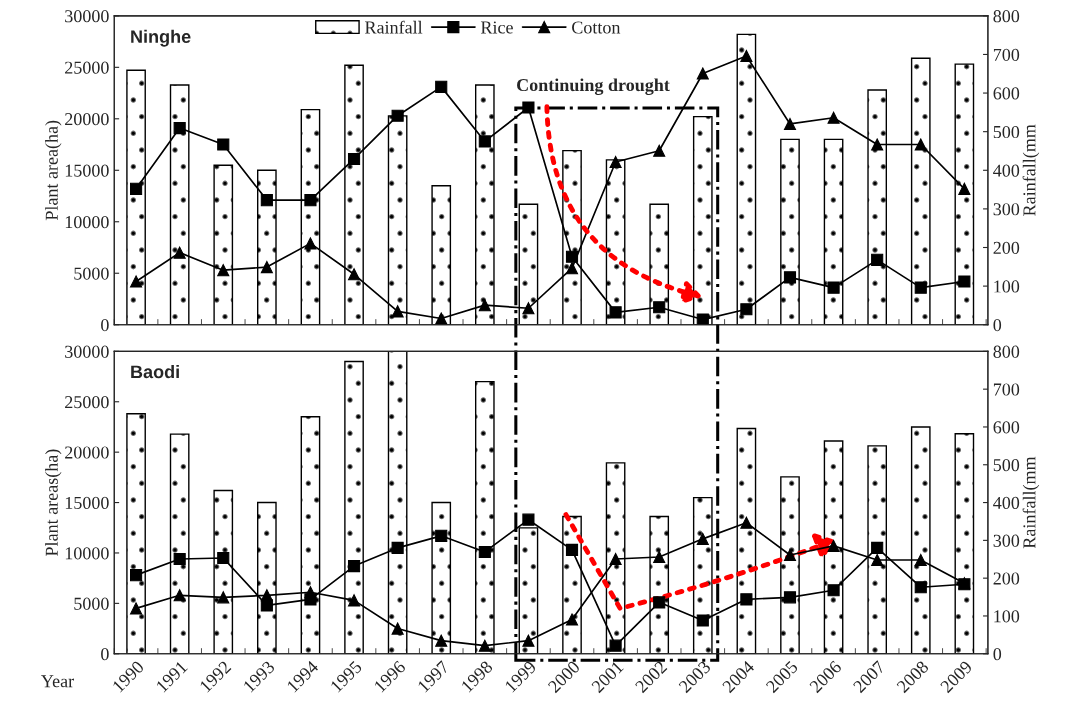 This screenshot has height=720, width=1068. I want to click on y-axis-title: Plant area(ha), so click(53, 170).